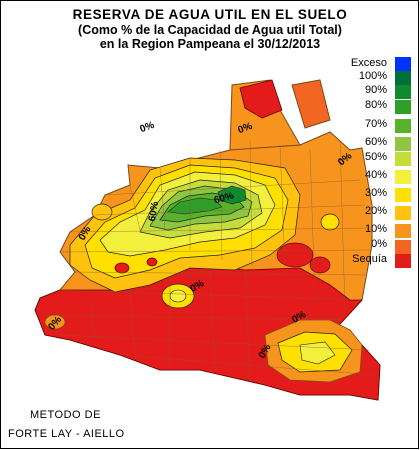  Describe the element at coordinates (210, 14) in the screenshot. I see `map-title: RESERVA DE AGUA UTIL EN EL SUELO` at that location.